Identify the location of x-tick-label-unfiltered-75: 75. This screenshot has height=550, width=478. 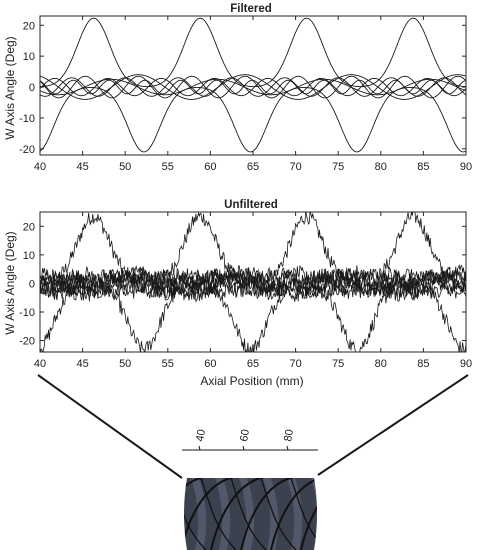
(338, 364).